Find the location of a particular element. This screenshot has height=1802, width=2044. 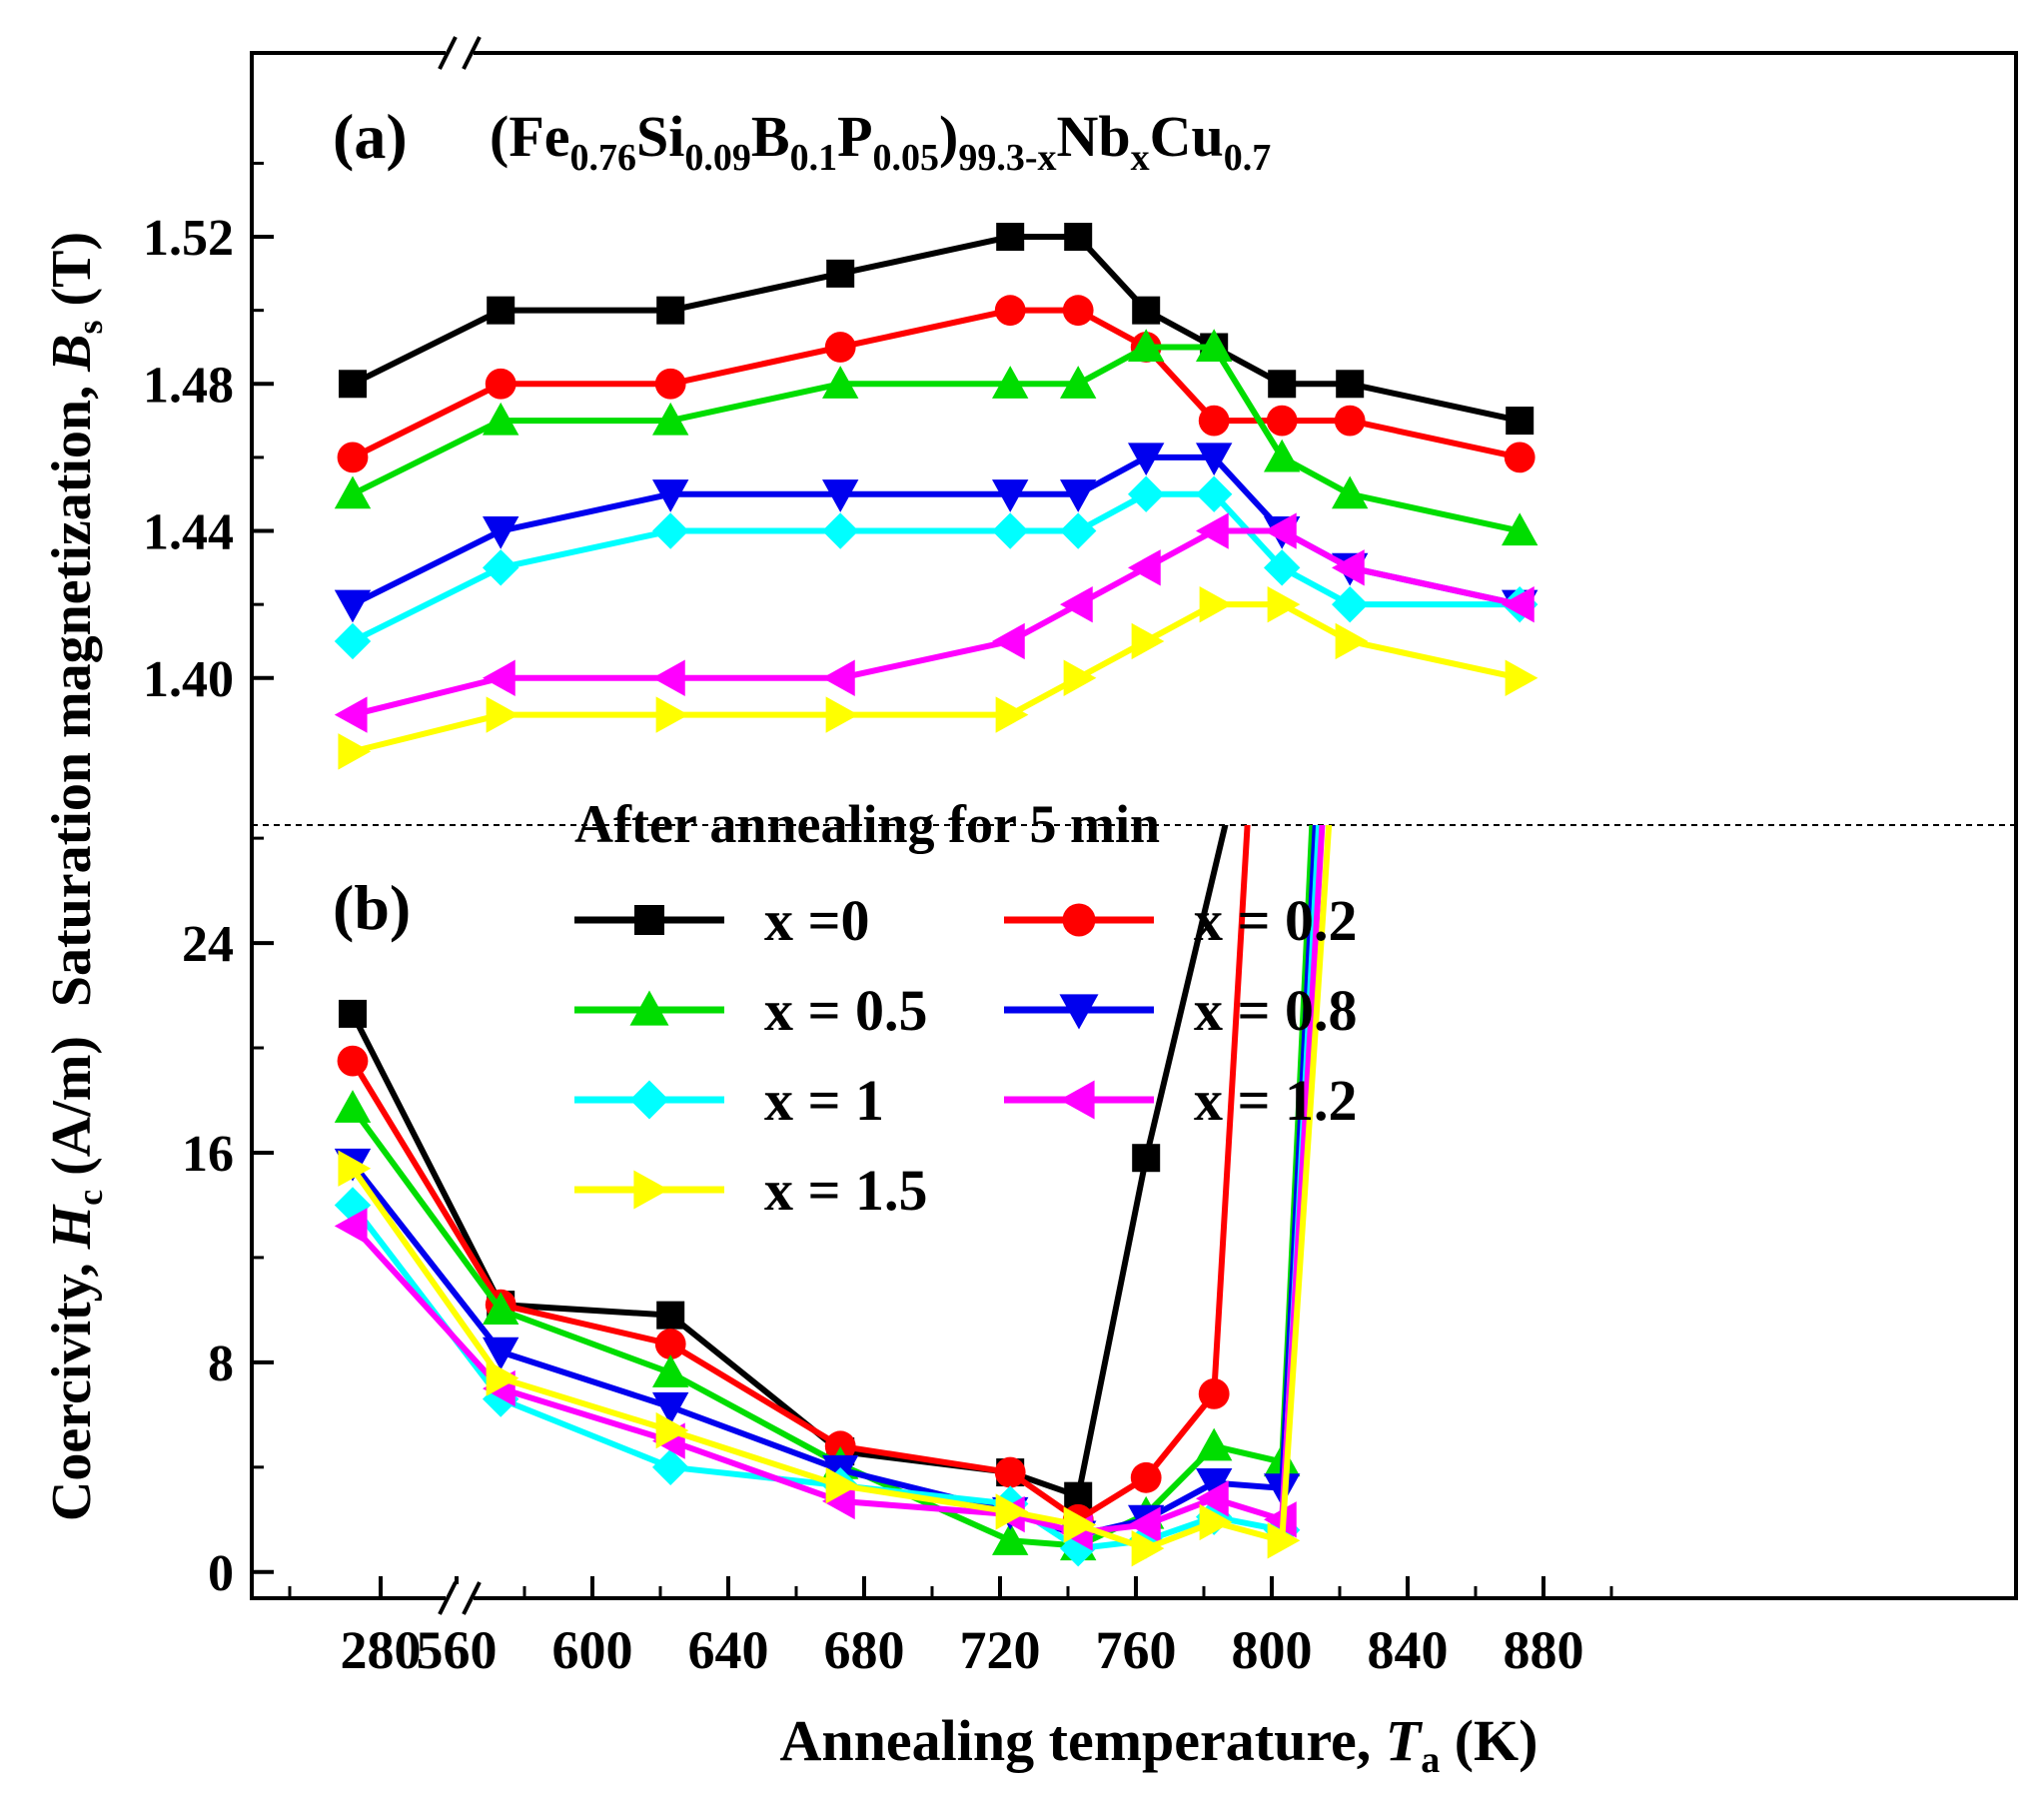

panel-label-b: (b) is located at coordinates (372, 907).